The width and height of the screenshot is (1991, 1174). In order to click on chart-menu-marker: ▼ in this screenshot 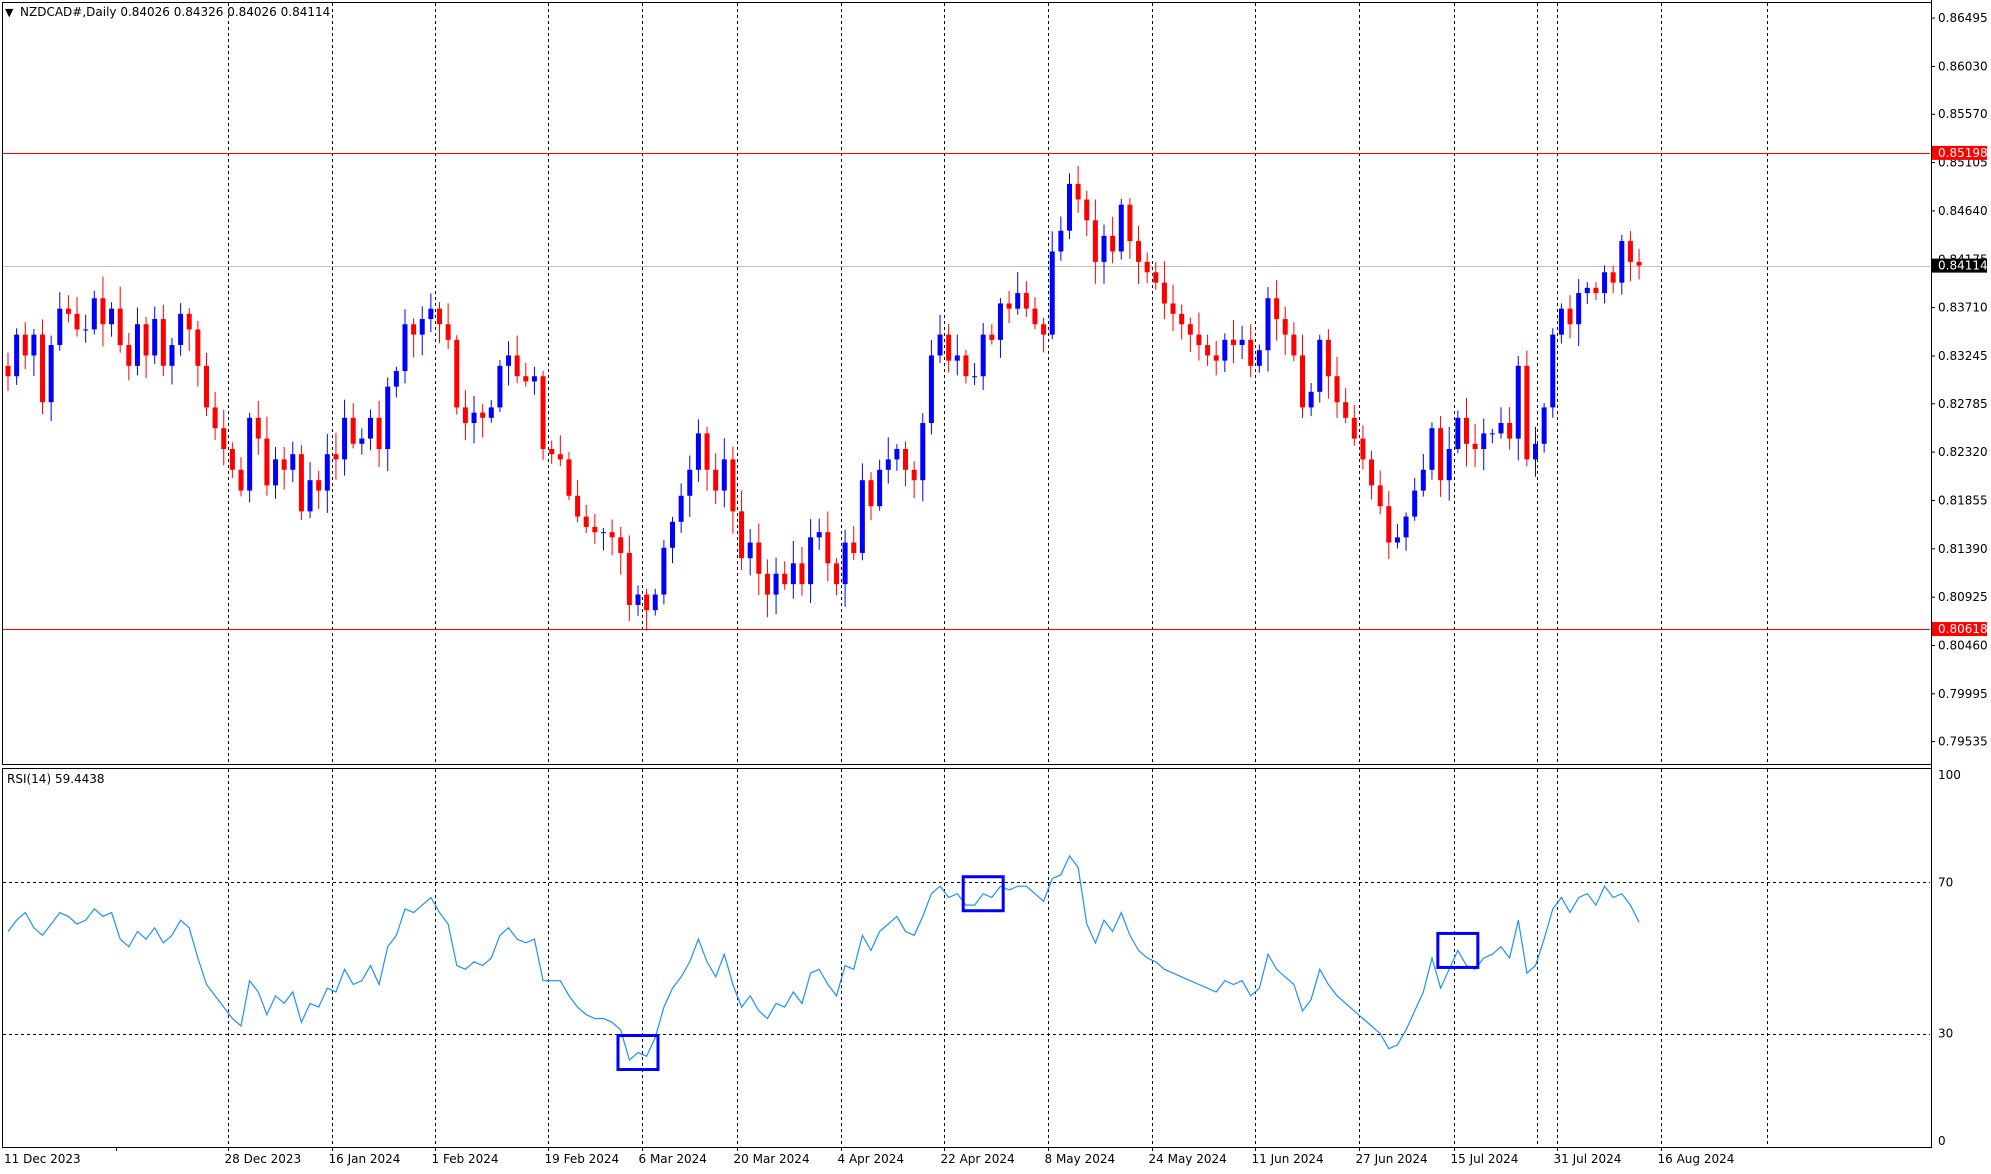, I will do `click(9, 12)`.